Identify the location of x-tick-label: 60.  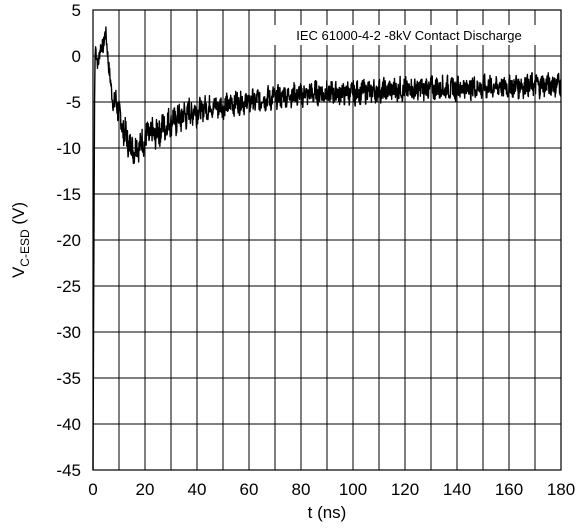
(249, 489).